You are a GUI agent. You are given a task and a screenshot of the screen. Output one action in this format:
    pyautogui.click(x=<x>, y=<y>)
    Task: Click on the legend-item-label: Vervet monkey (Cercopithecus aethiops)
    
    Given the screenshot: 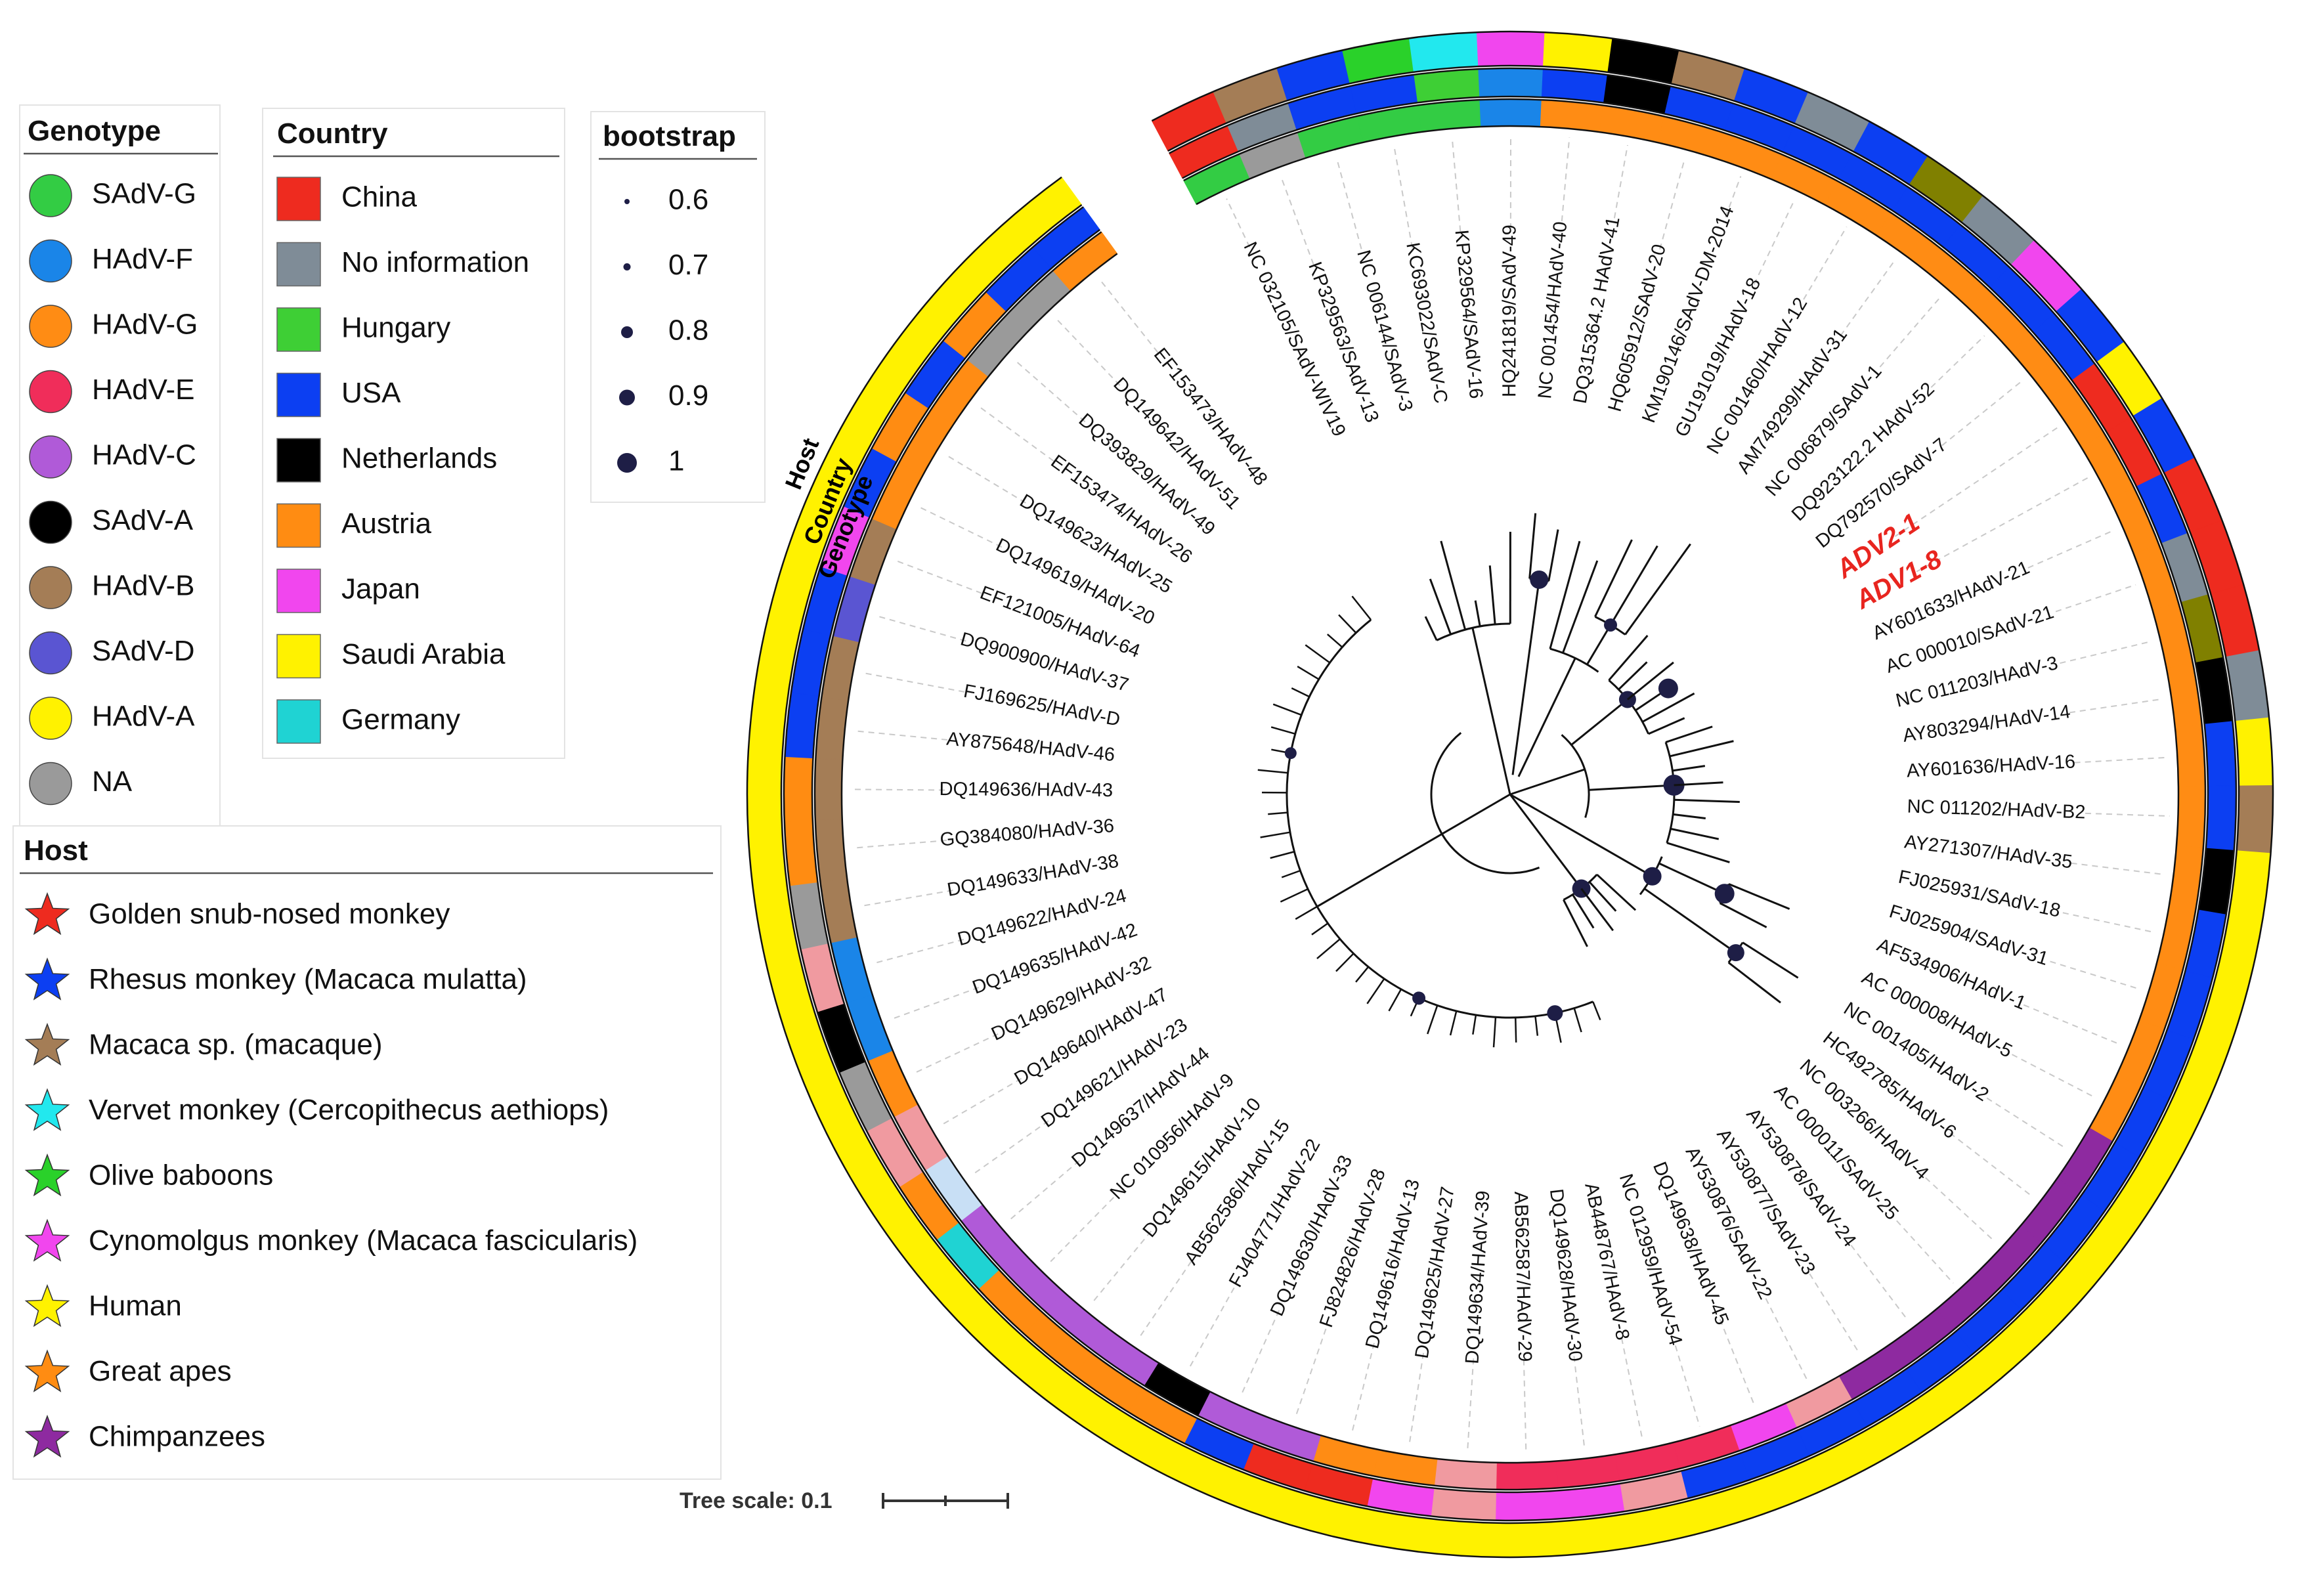 What is the action you would take?
    pyautogui.click(x=349, y=1110)
    